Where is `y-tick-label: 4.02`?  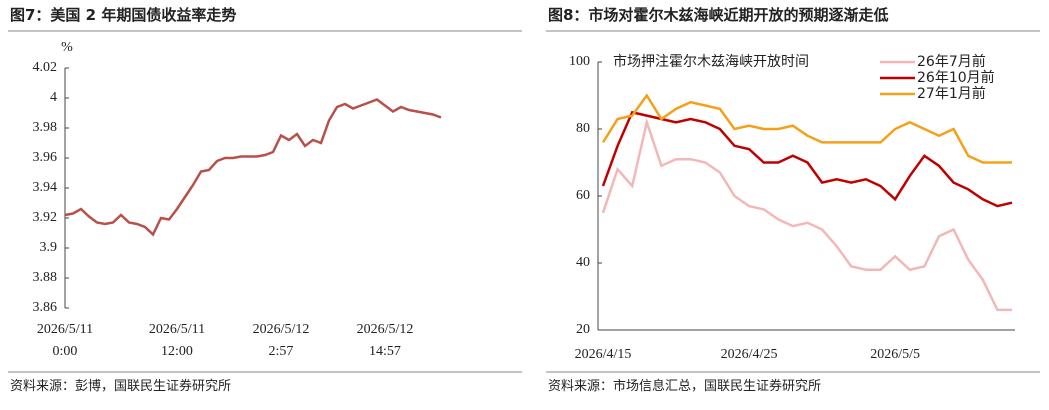
y-tick-label: 4.02 is located at coordinates (45, 67).